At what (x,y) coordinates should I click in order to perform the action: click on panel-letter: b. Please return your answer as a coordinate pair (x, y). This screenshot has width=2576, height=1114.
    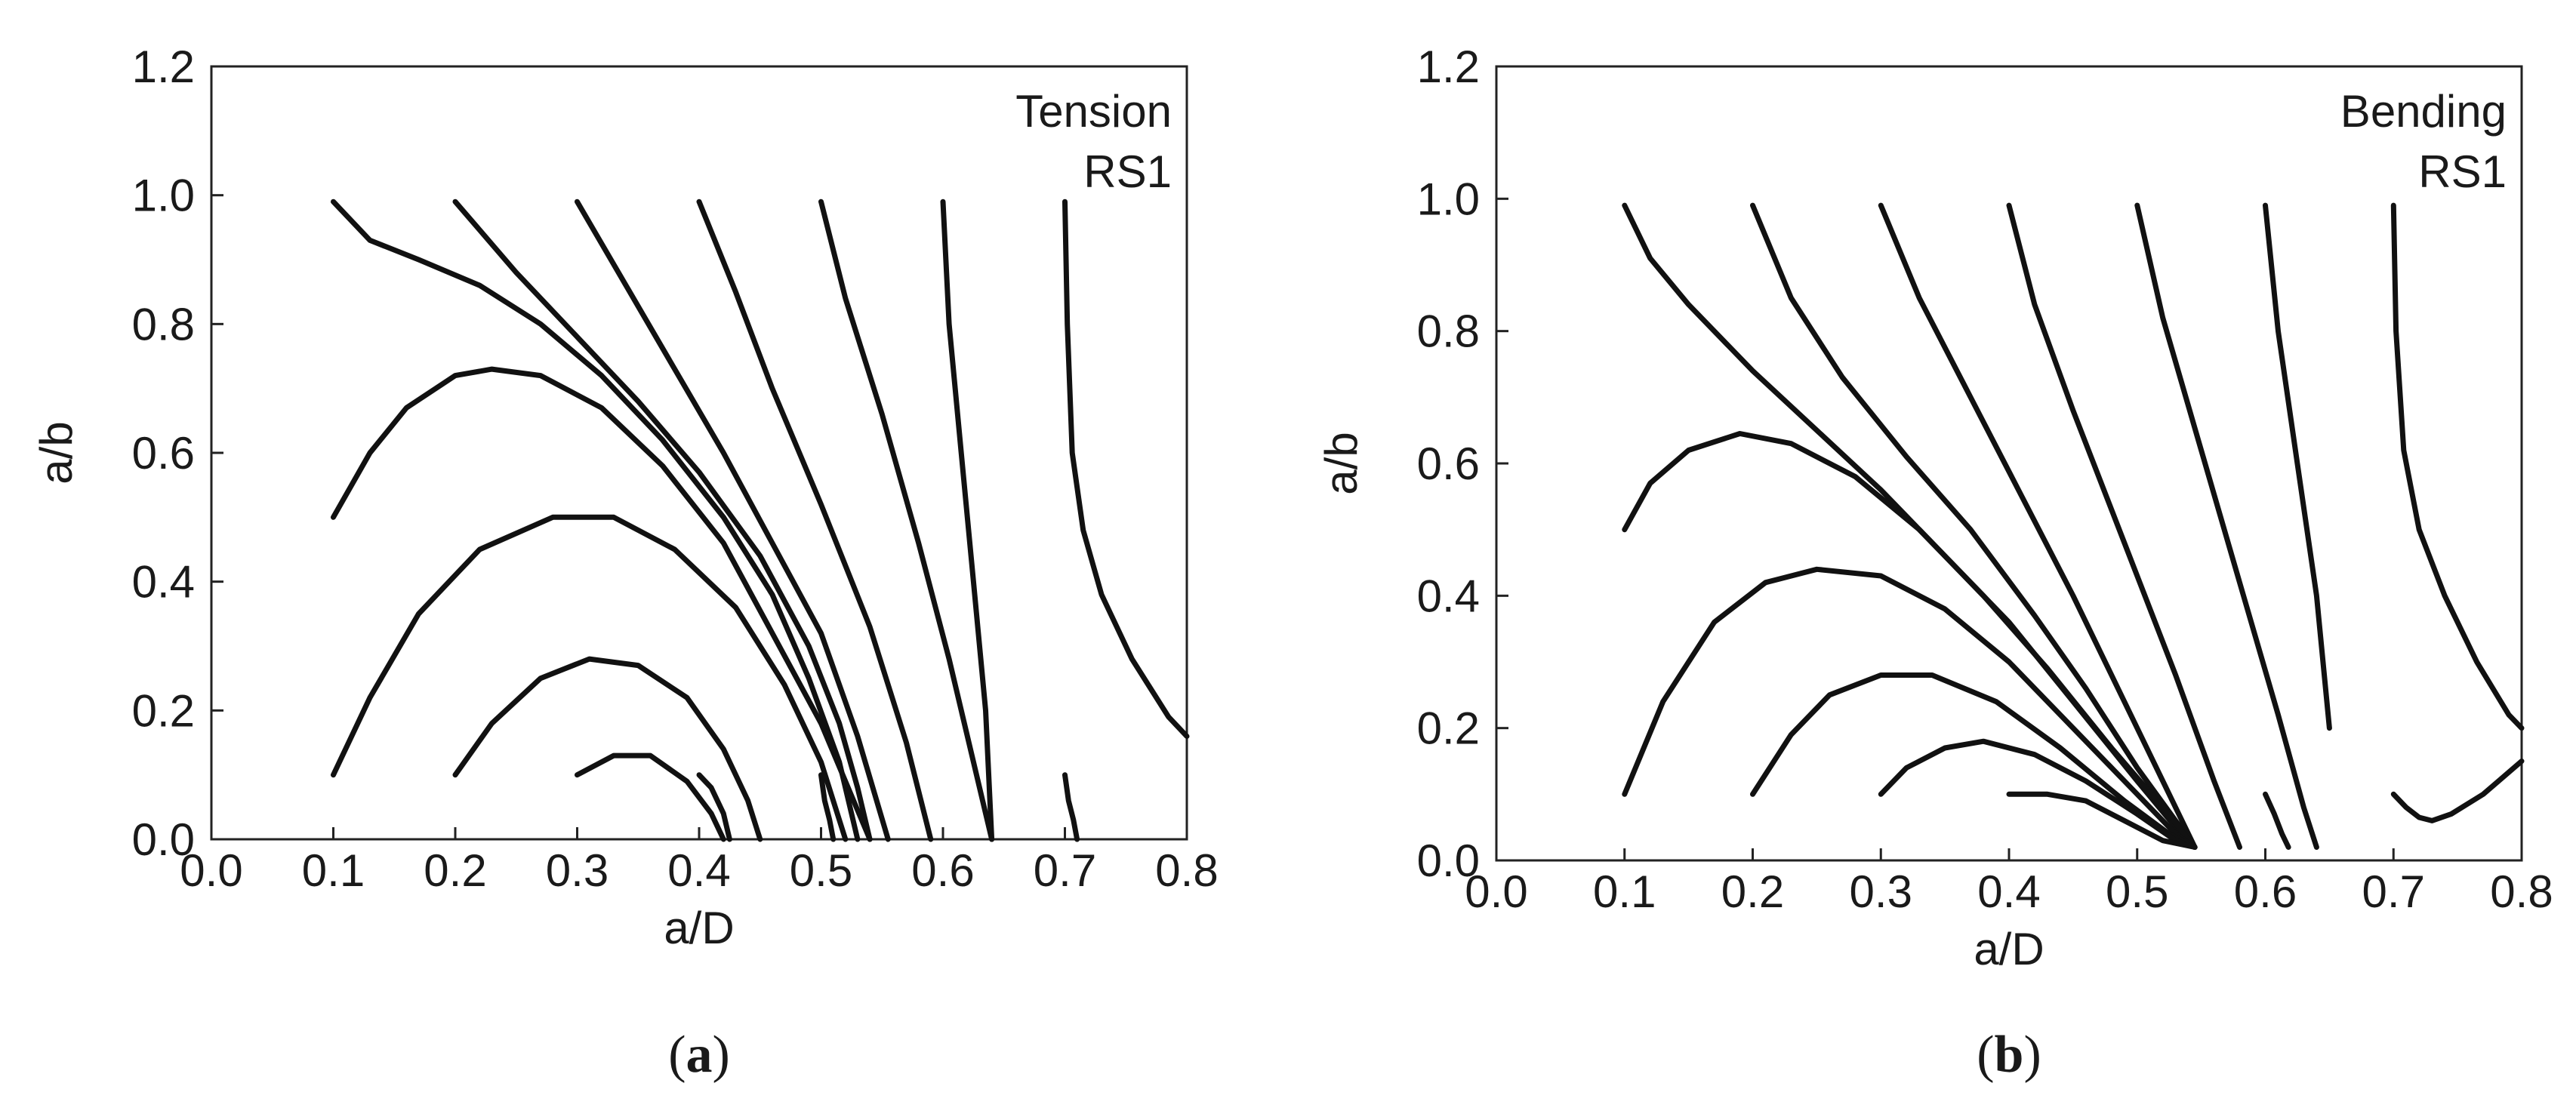
    Looking at the image, I should click on (2009, 1055).